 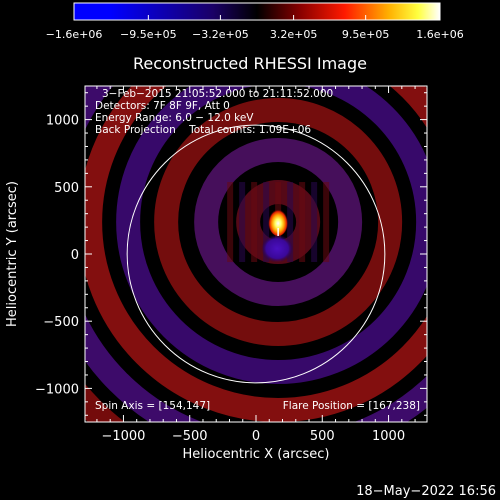 What do you see at coordinates (256, 436) in the screenshot?
I see `x-tick-label: 0` at bounding box center [256, 436].